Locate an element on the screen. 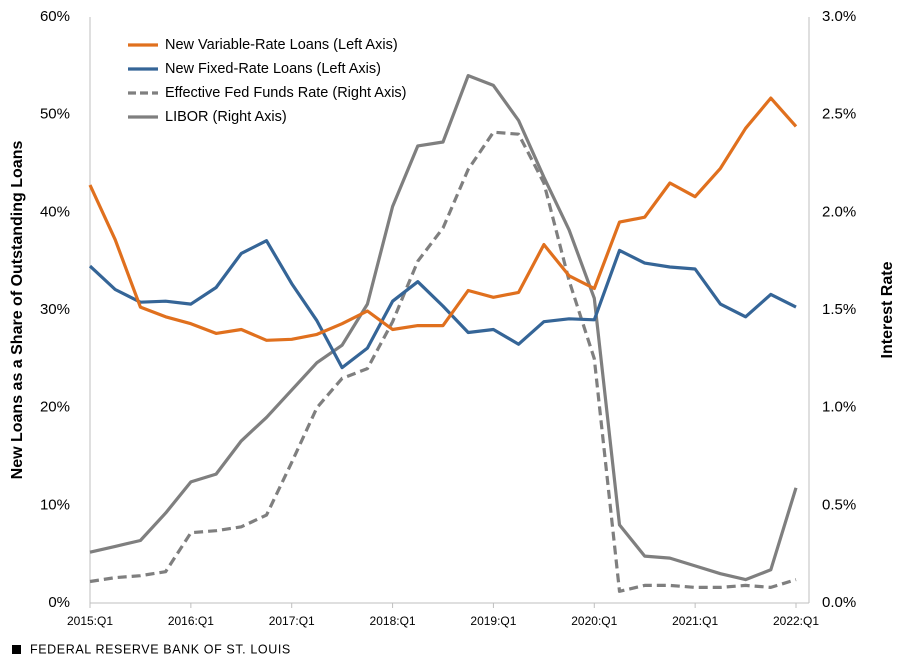 This screenshot has height=660, width=910. y2-tick-label: 0.0% is located at coordinates (839, 602).